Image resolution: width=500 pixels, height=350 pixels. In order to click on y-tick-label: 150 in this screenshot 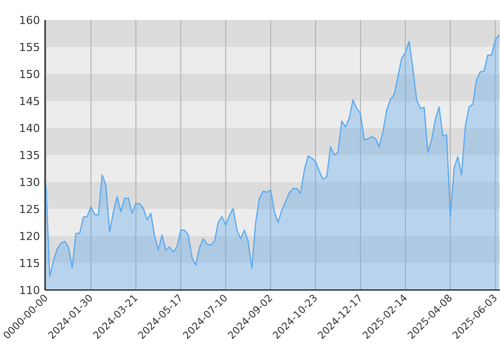, I will do `click(29, 74)`.